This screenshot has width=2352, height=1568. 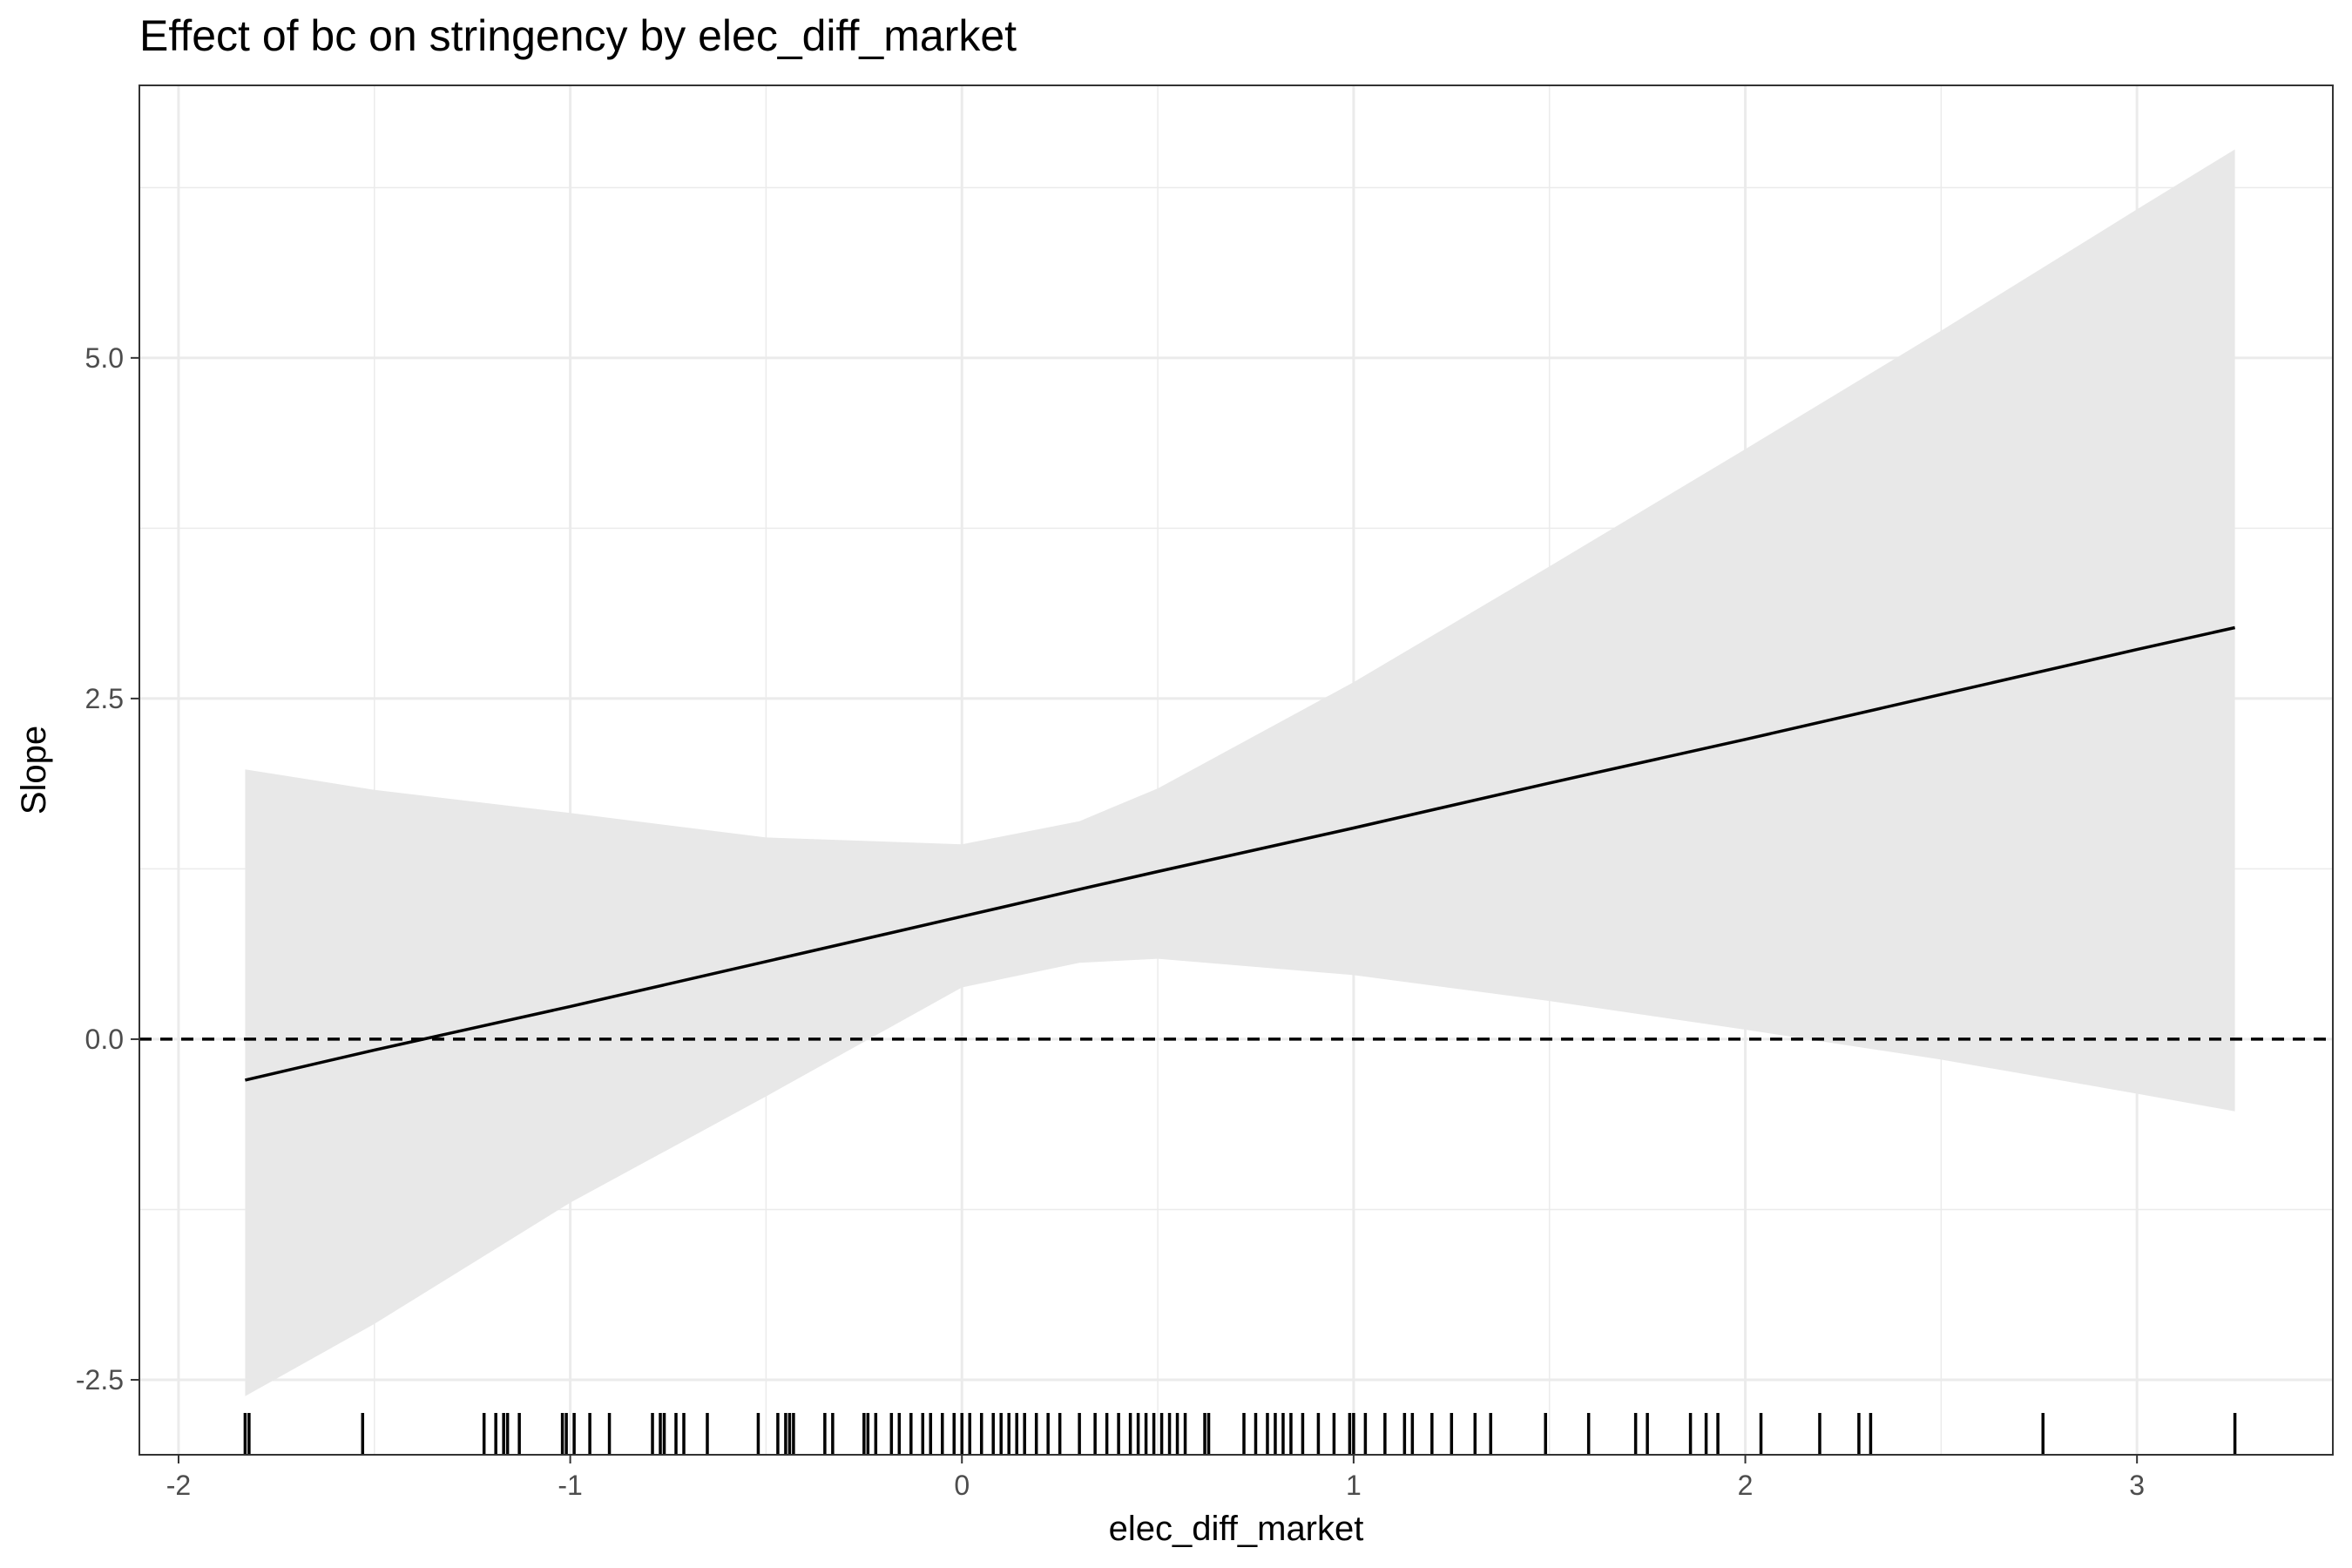 I want to click on rug-marks, so click(x=1240, y=1434).